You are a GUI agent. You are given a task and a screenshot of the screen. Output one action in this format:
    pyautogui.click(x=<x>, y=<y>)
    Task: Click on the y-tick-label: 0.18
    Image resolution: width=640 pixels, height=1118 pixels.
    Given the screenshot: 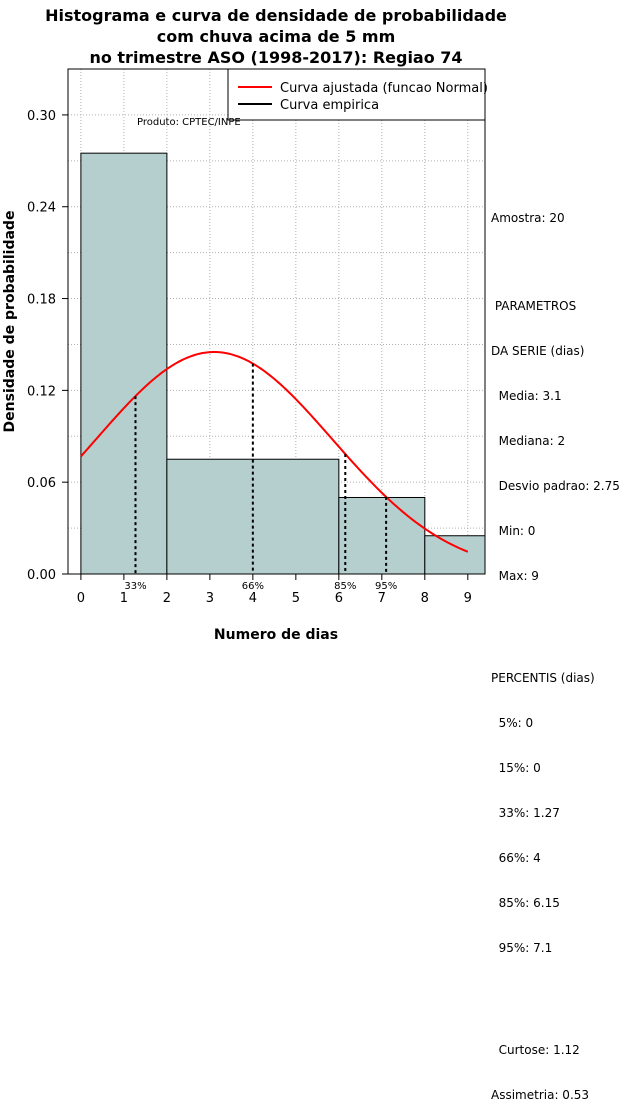 What is the action you would take?
    pyautogui.click(x=41, y=300)
    